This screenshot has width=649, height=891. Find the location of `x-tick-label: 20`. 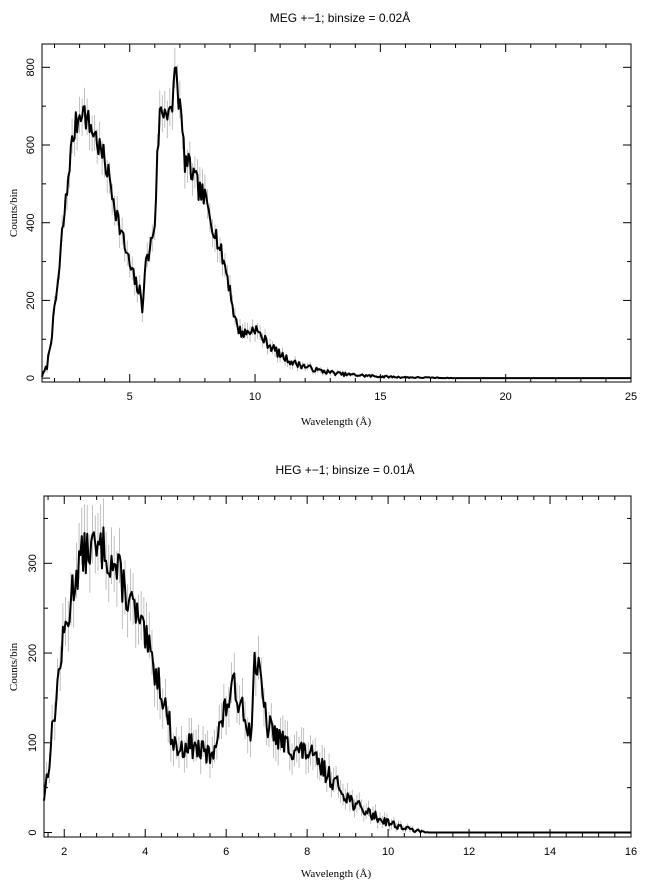

x-tick-label: 20 is located at coordinates (506, 397).